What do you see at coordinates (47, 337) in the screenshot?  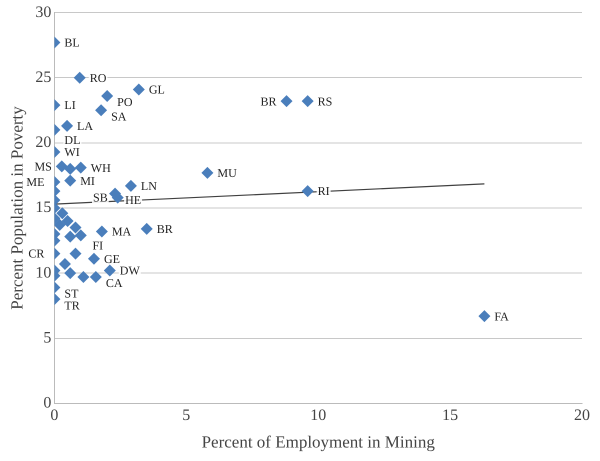 I see `y-tick-label: 5` at bounding box center [47, 337].